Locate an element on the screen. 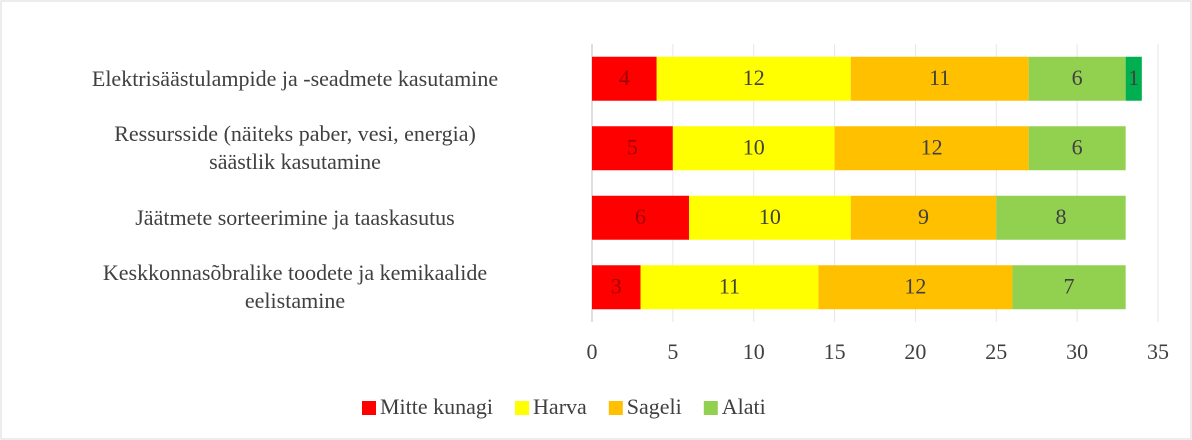 The width and height of the screenshot is (1192, 440). x-tick-label: 25 is located at coordinates (996, 351).